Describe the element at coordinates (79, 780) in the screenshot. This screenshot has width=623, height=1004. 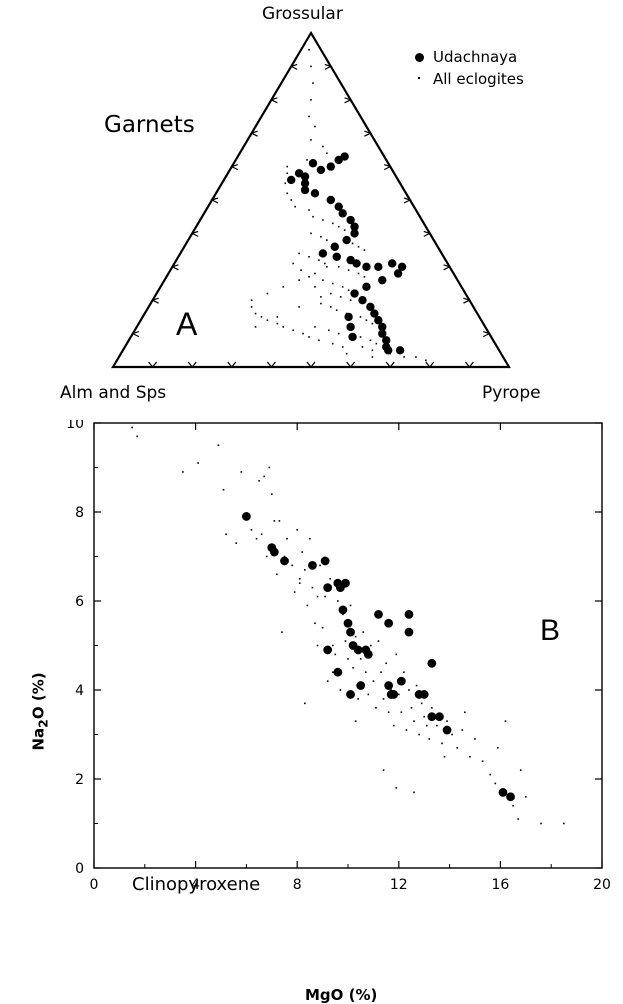
I see `y-tick-label: 2` at that location.